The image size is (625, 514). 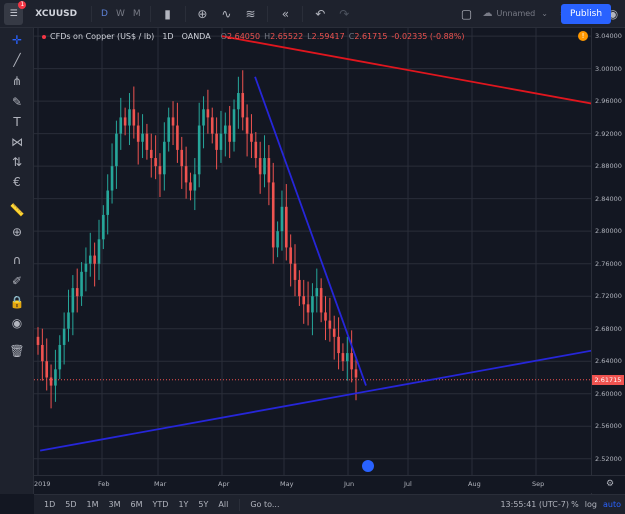 I want to click on indicators-icon: ≋, so click(x=250, y=13).